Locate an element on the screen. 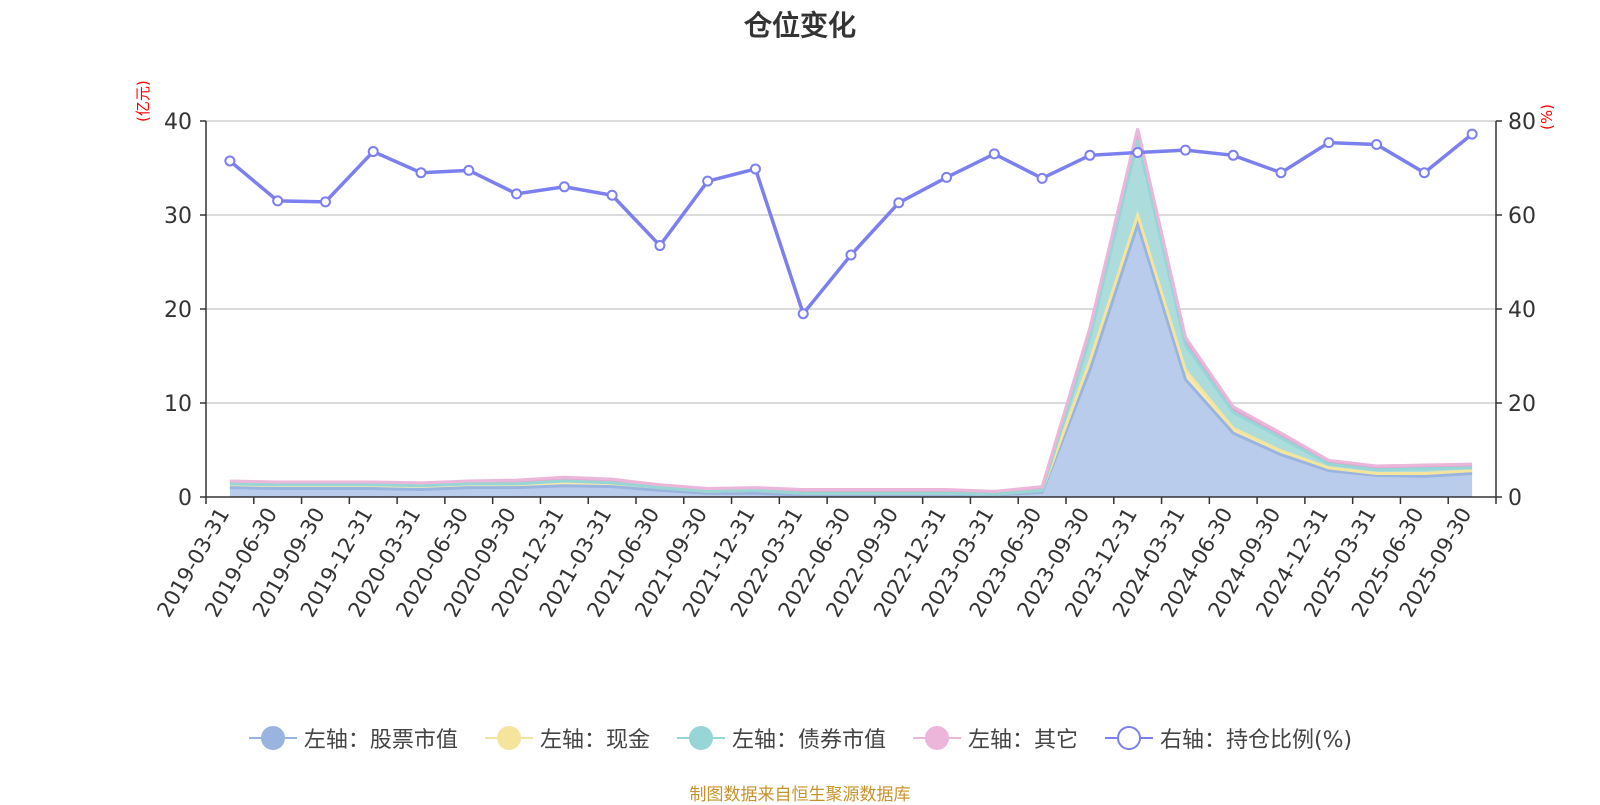 This screenshot has height=805, width=1600. right-axis-tick-label: 60 is located at coordinates (1522, 216).